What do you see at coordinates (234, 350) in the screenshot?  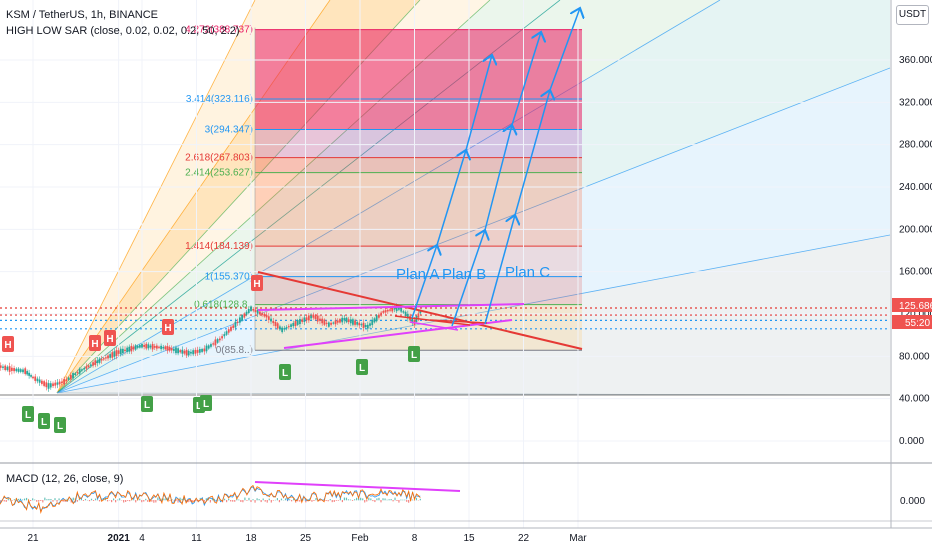 I see `fib-label: 0(85.8..)` at bounding box center [234, 350].